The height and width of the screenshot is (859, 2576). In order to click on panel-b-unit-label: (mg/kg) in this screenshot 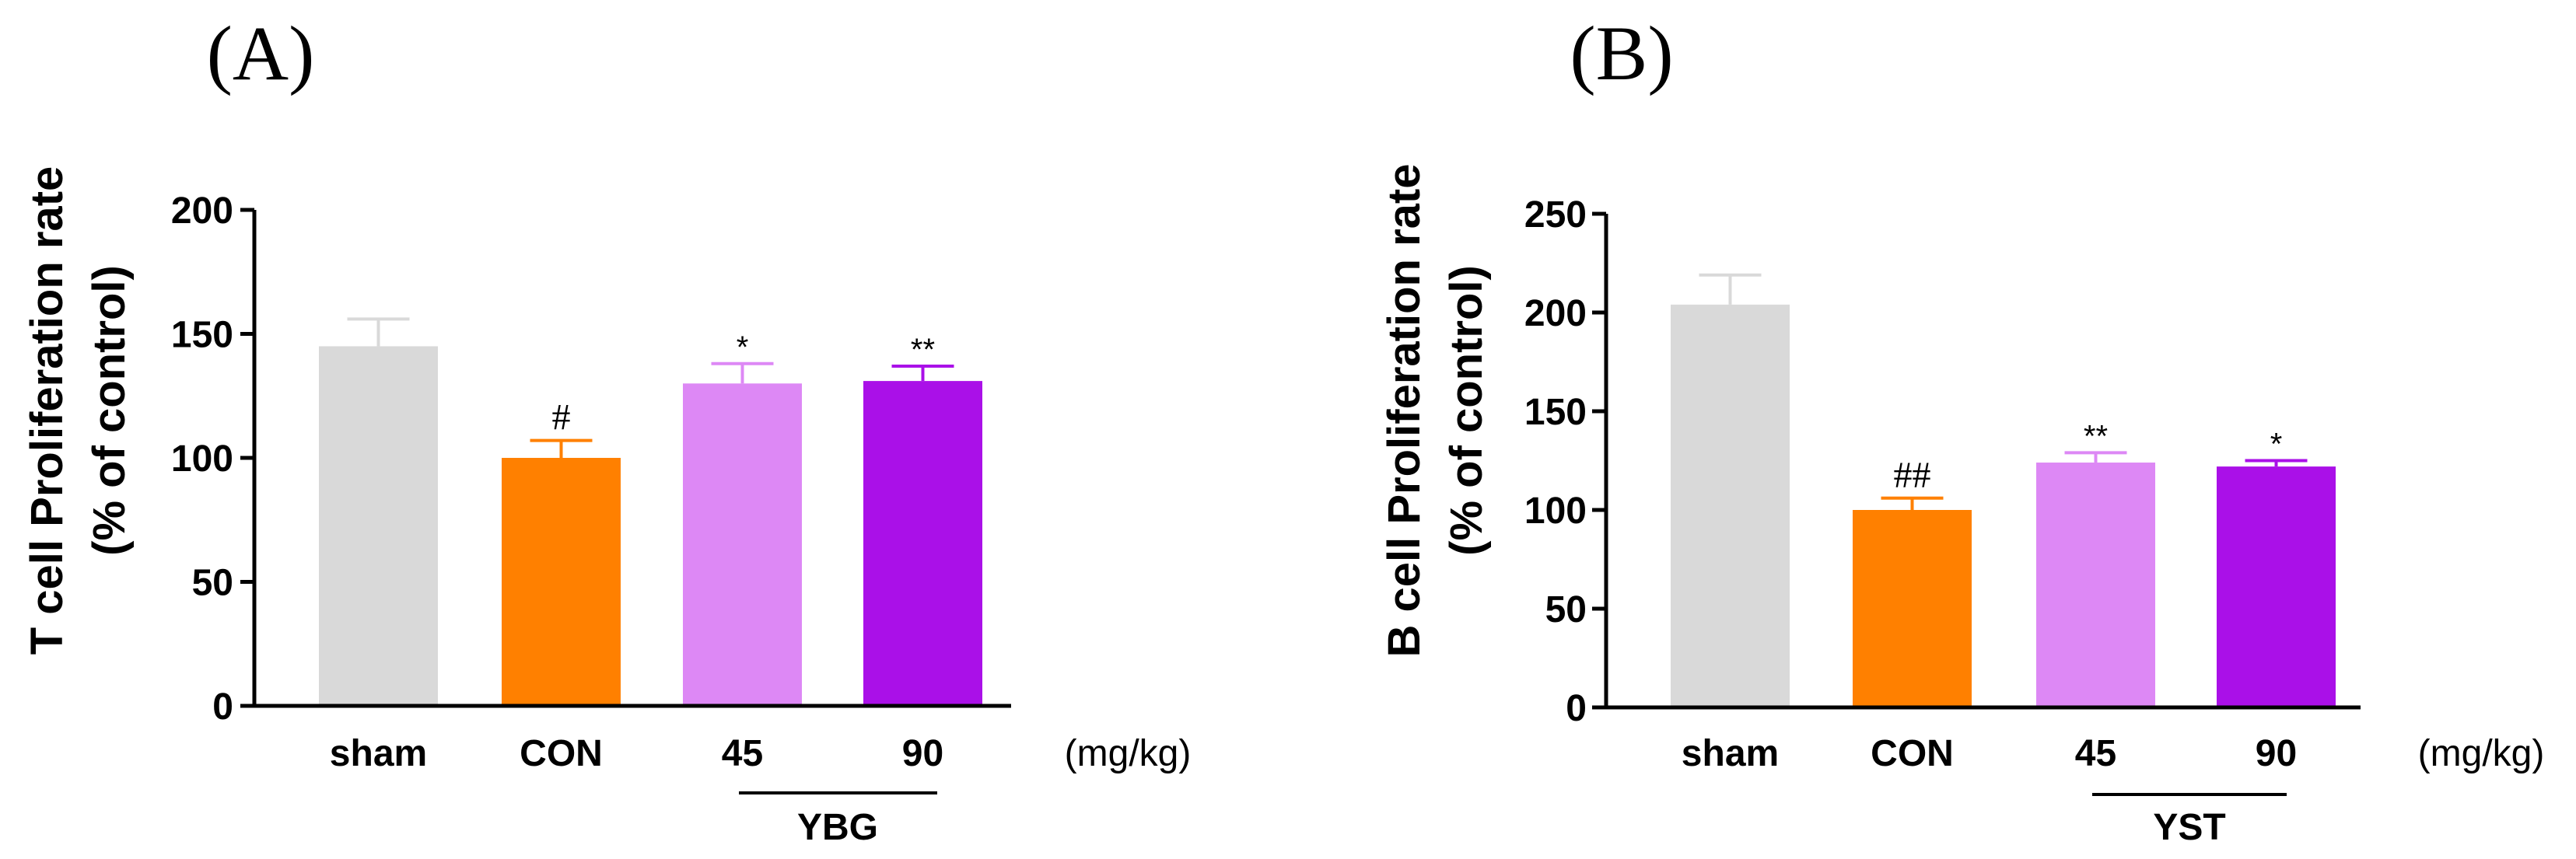, I will do `click(2482, 753)`.